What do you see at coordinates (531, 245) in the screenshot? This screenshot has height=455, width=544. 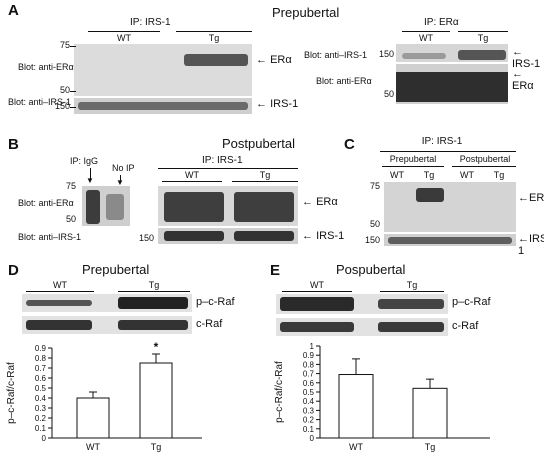 I see `band-label-irs1: IRS-1` at bounding box center [531, 245].